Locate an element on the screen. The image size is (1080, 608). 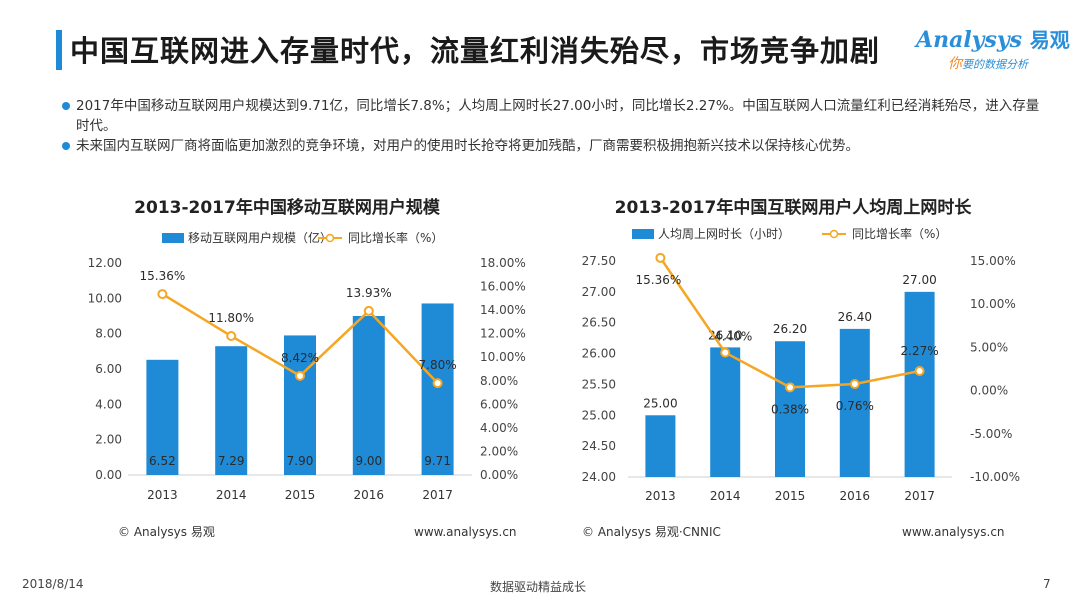
footer-slogan: 数据驱动精益成长 is located at coordinates (538, 587).